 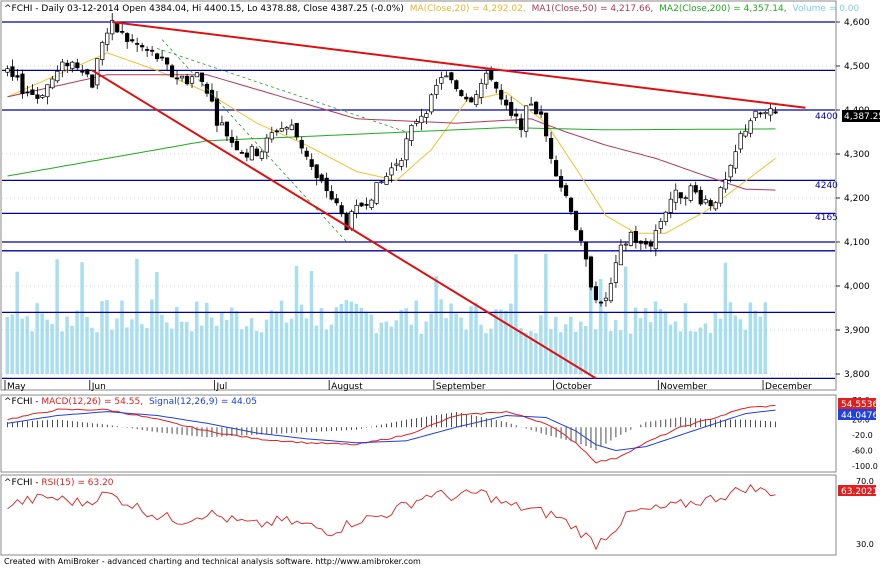 What do you see at coordinates (857, 375) in the screenshot?
I see `price-tick-label: 3,800` at bounding box center [857, 375].